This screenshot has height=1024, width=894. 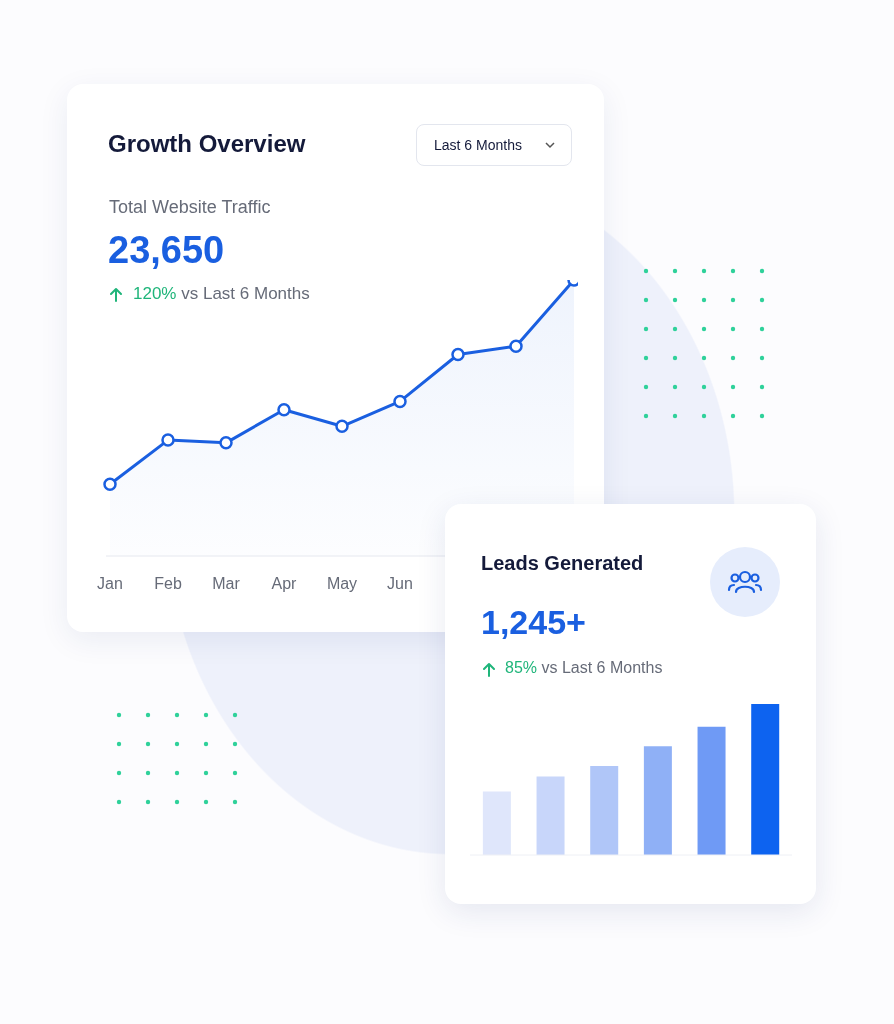 I want to click on annotation: vs Last 6 Months, so click(x=245, y=293).